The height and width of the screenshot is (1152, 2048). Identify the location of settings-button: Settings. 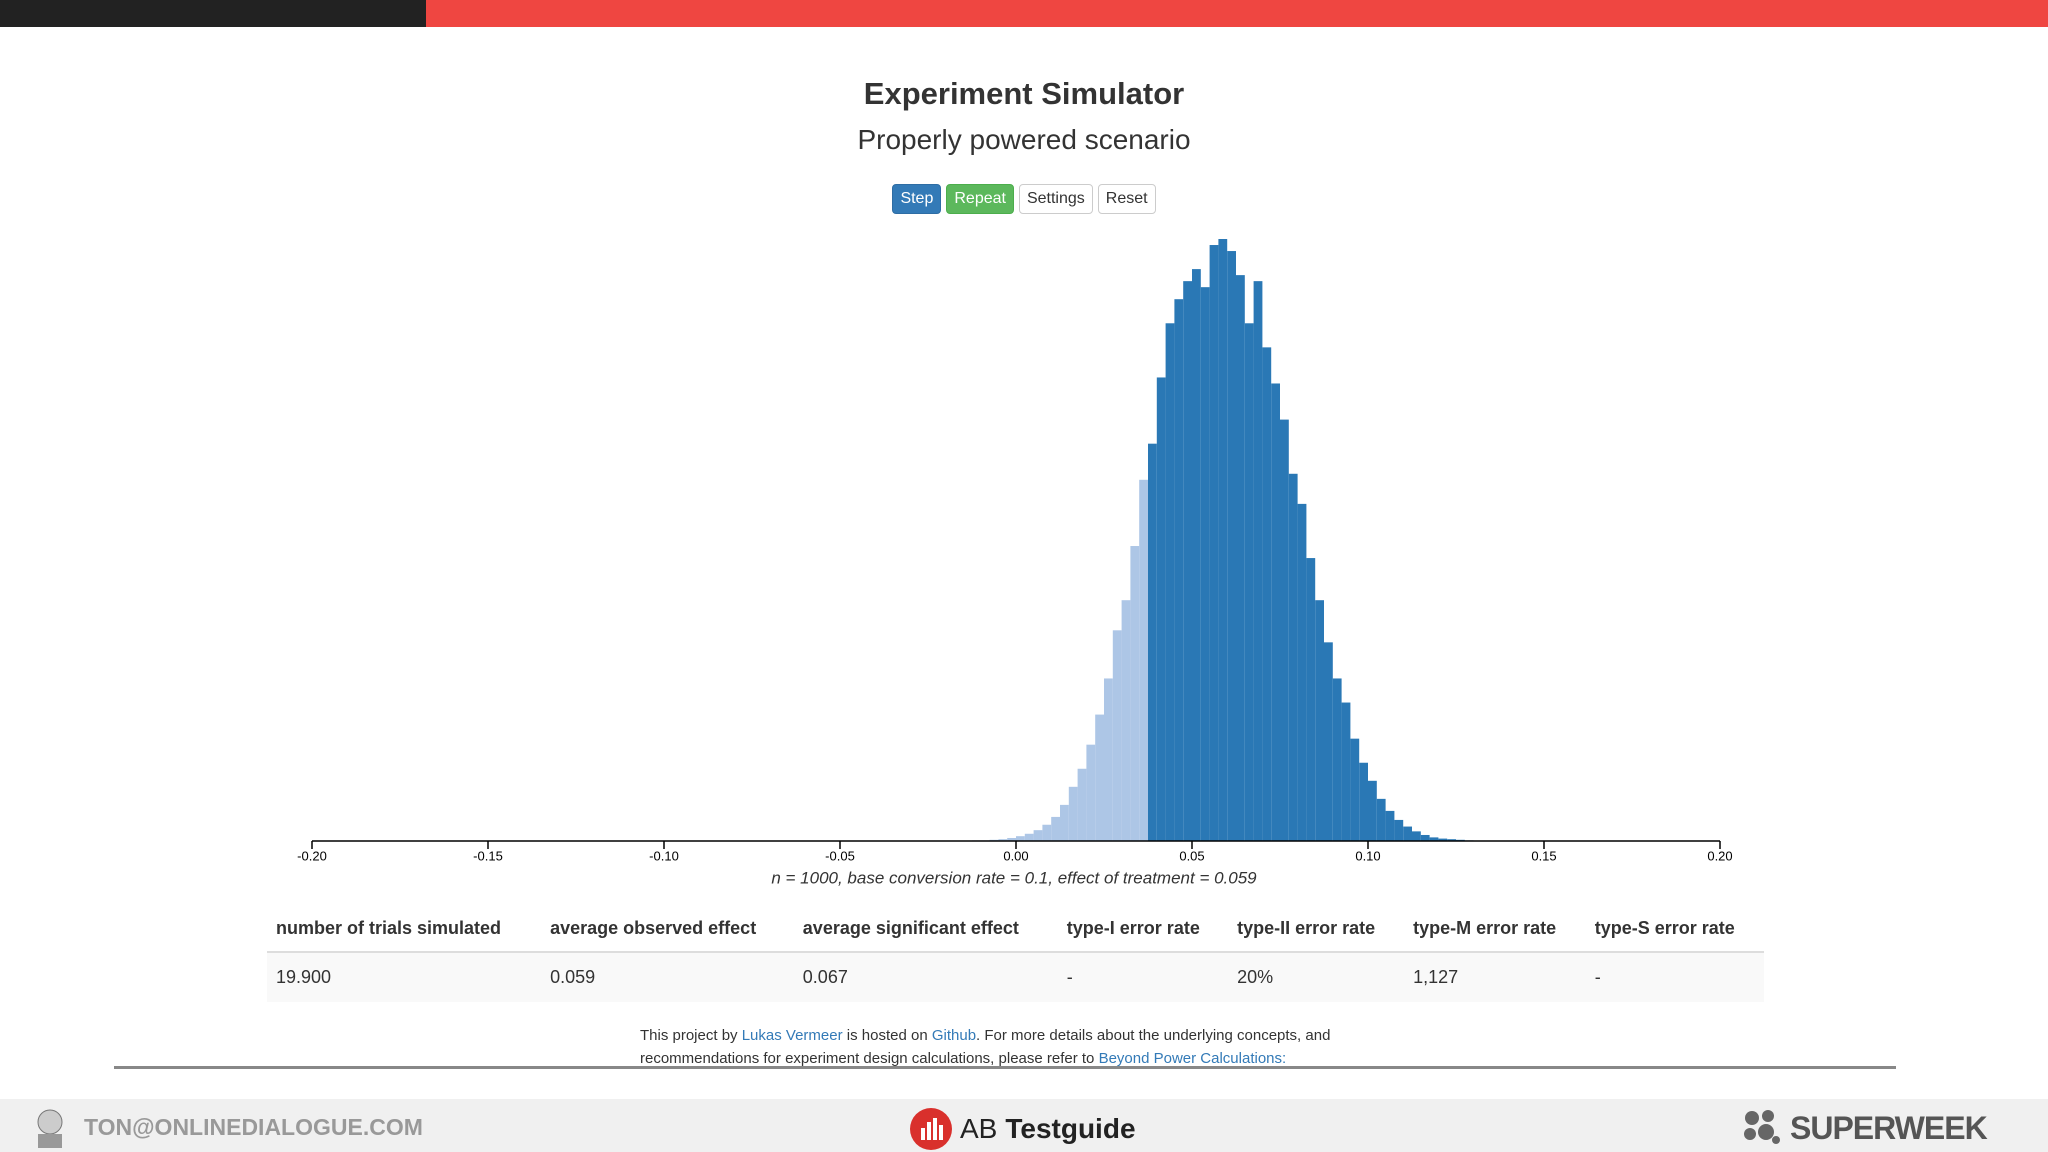
(1055, 199).